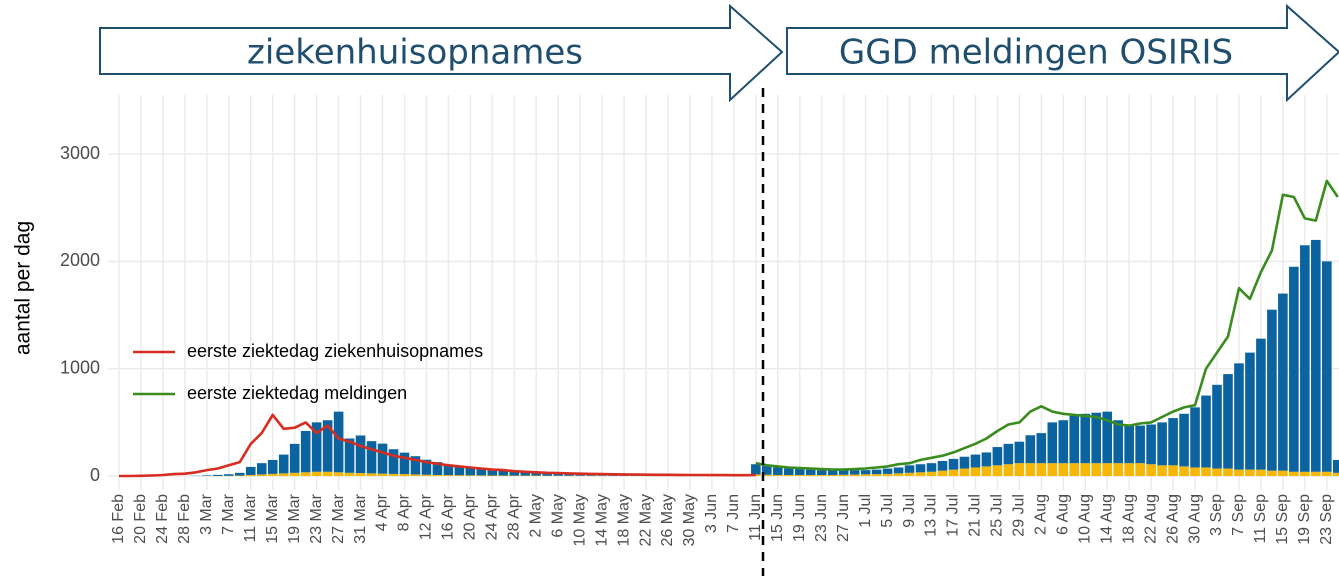 This screenshot has height=583, width=1339. Describe the element at coordinates (1304, 519) in the screenshot. I see `x-tick-label: 19 Sep` at that location.